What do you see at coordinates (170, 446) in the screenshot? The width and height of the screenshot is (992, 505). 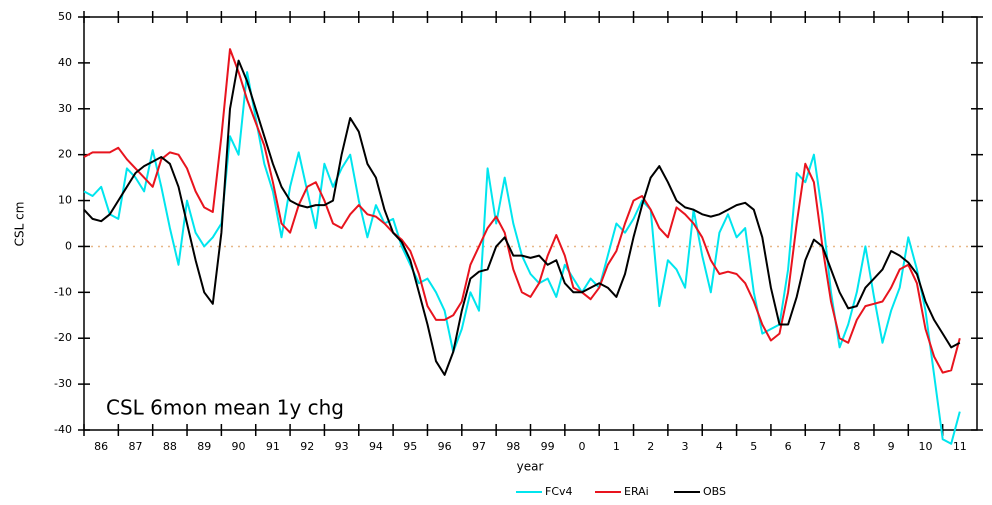 I see `x-tick-label: 88` at bounding box center [170, 446].